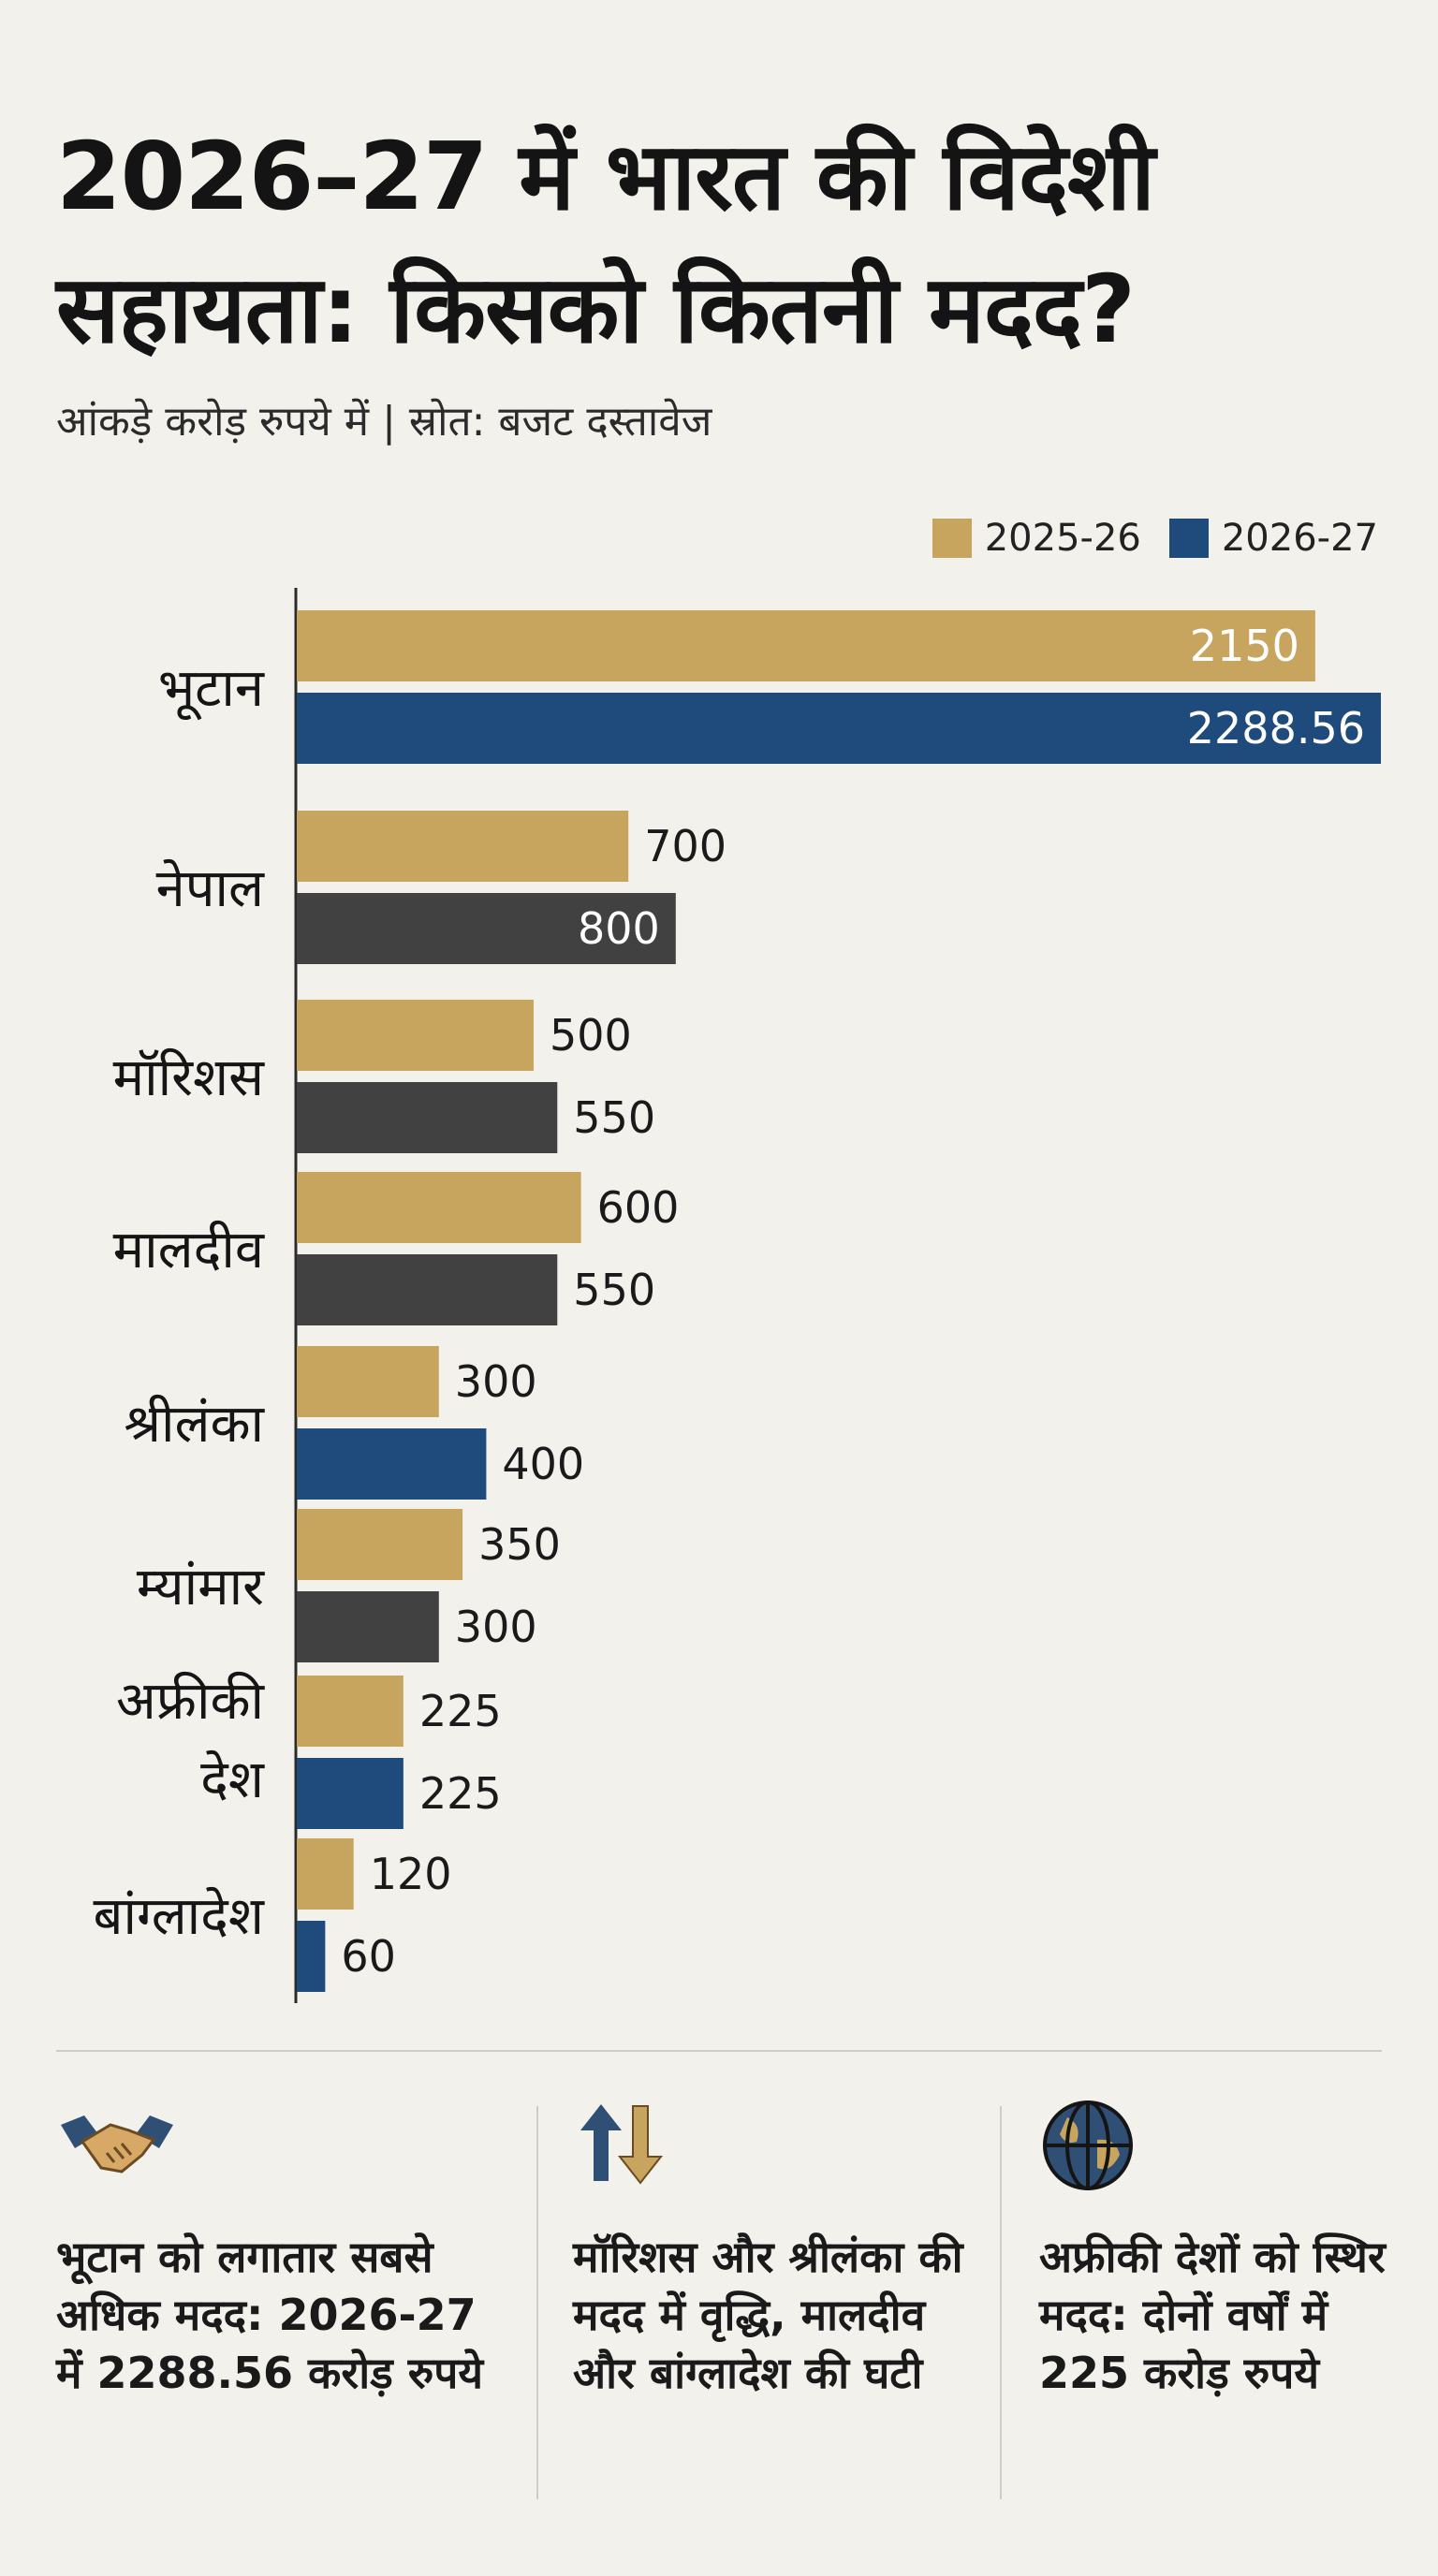  What do you see at coordinates (519, 1544) in the screenshot?
I see `value-label-2025-26-5: 350` at bounding box center [519, 1544].